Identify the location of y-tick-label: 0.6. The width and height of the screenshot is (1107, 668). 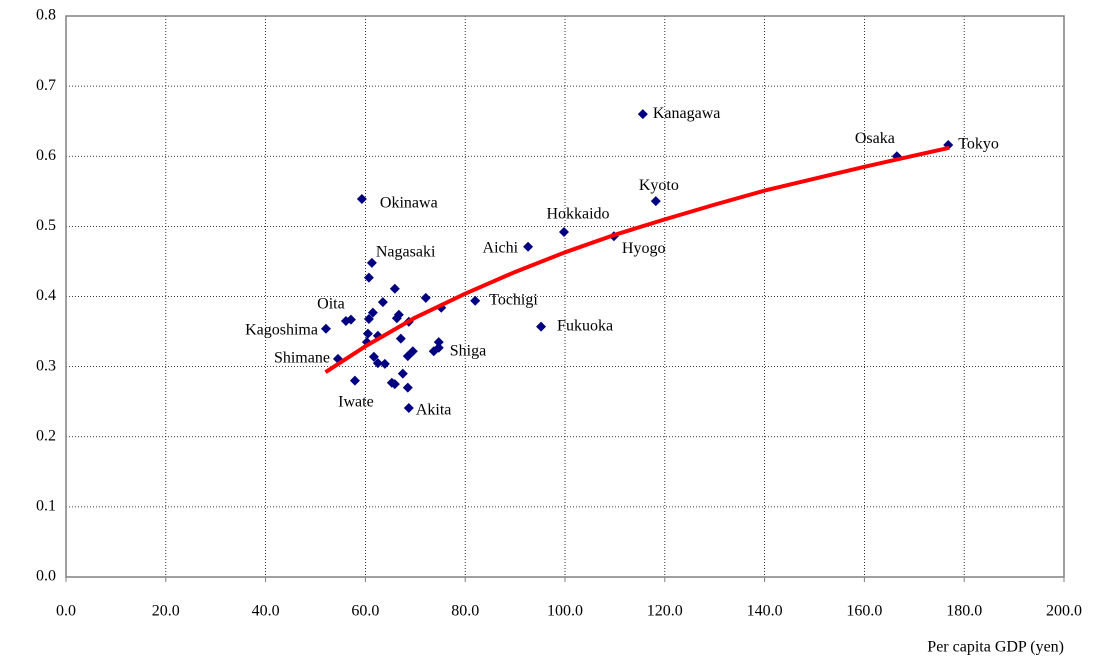
(46, 155).